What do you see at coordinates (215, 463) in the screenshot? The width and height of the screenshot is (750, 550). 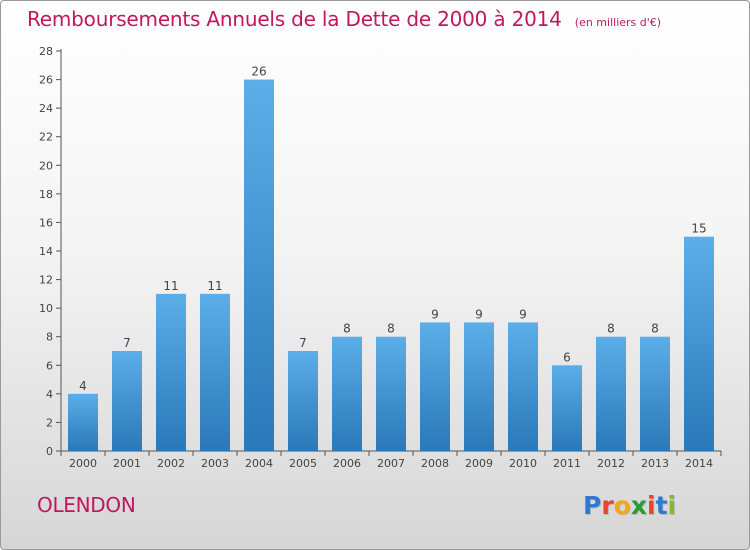 I see `x-tick-label: 2003` at bounding box center [215, 463].